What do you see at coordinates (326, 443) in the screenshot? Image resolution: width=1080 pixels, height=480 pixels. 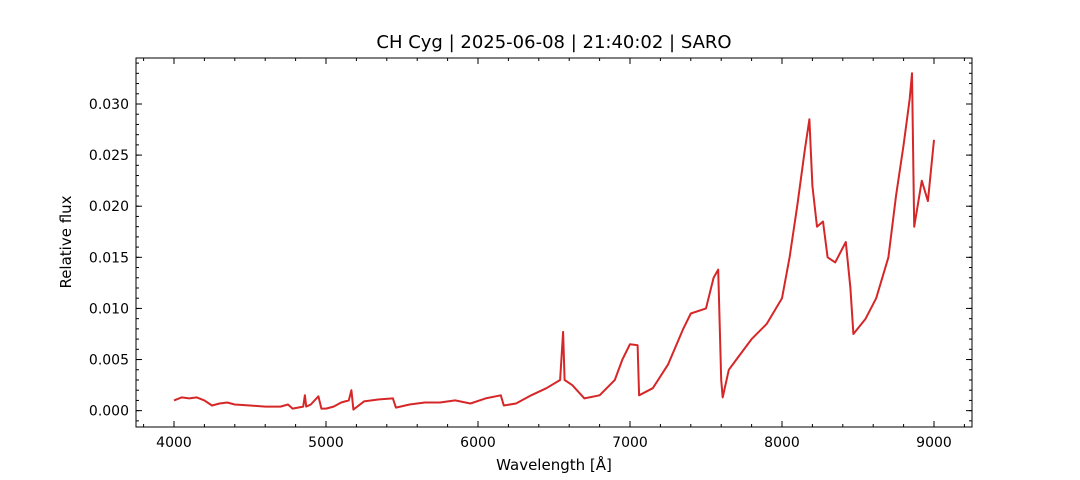 I see `x-tick-label: 5000` at bounding box center [326, 443].